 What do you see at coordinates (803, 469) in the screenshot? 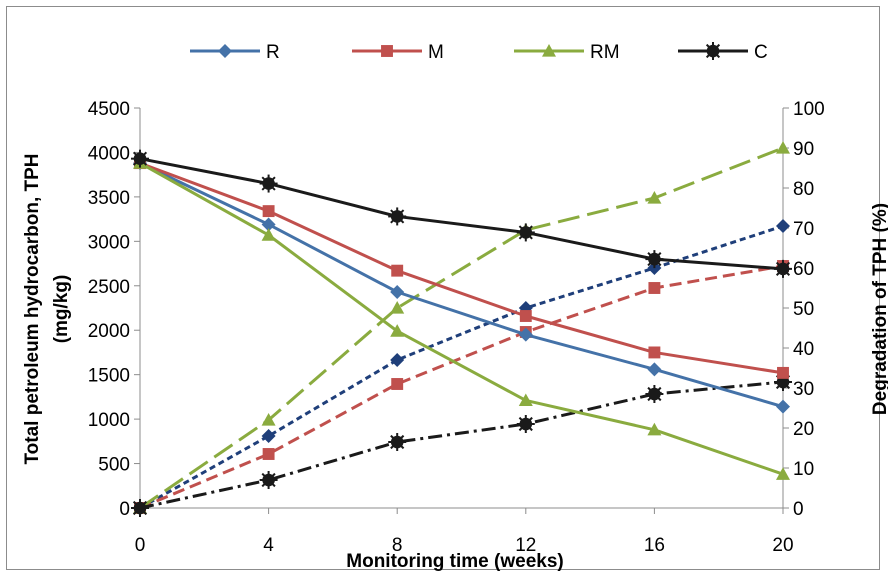
I see `y-right-tick-label: 10` at bounding box center [803, 469].